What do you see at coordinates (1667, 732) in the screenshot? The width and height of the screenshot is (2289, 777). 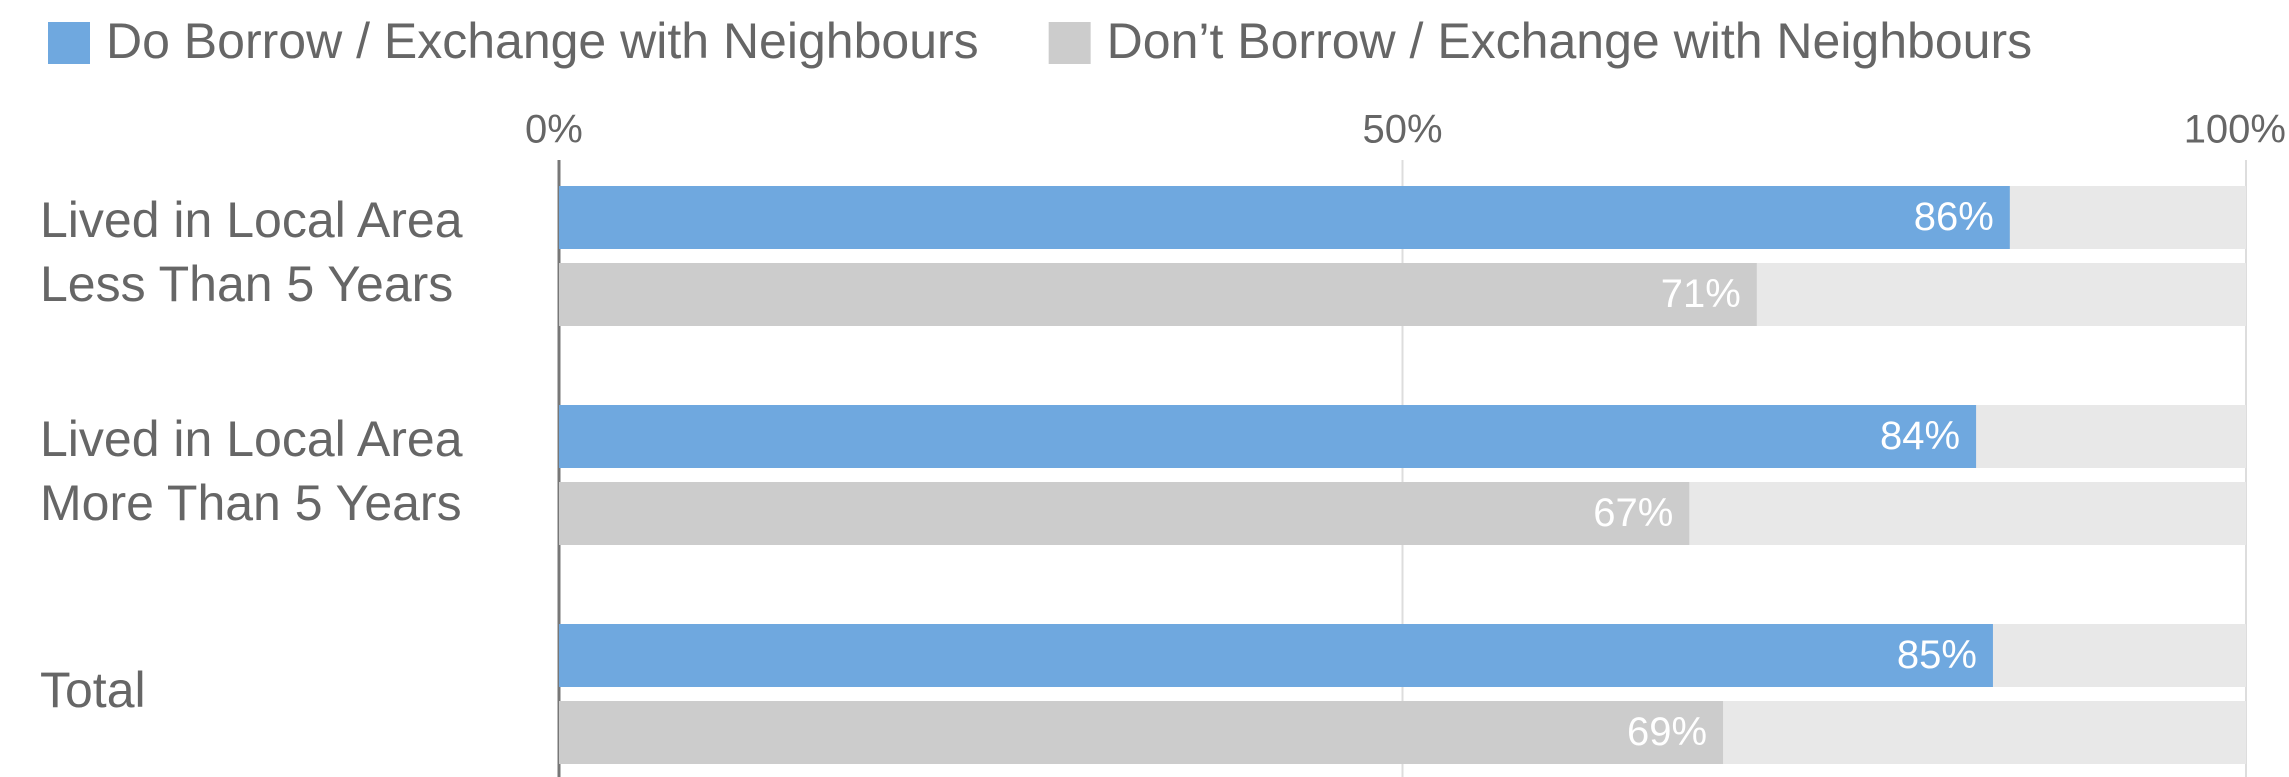 I see `value-label: 69%` at bounding box center [1667, 732].